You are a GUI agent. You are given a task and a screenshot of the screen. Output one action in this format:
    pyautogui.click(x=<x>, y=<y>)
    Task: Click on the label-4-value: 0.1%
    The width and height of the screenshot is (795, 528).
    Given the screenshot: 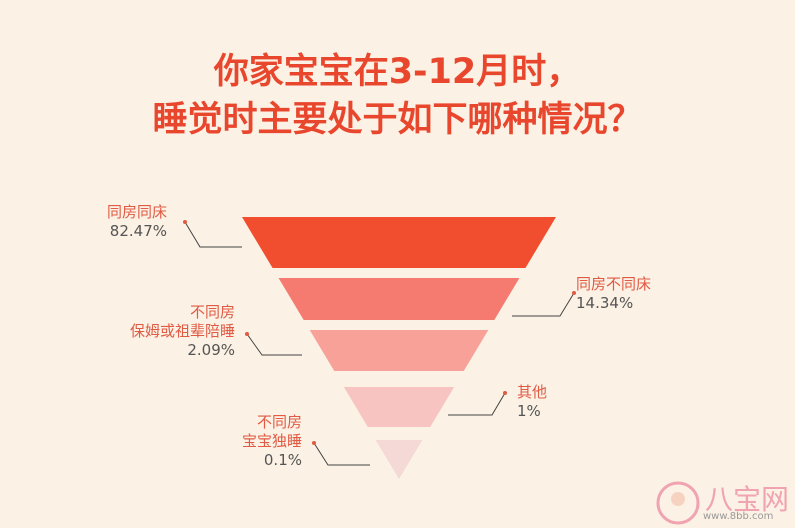 What is the action you would take?
    pyautogui.click(x=282, y=460)
    